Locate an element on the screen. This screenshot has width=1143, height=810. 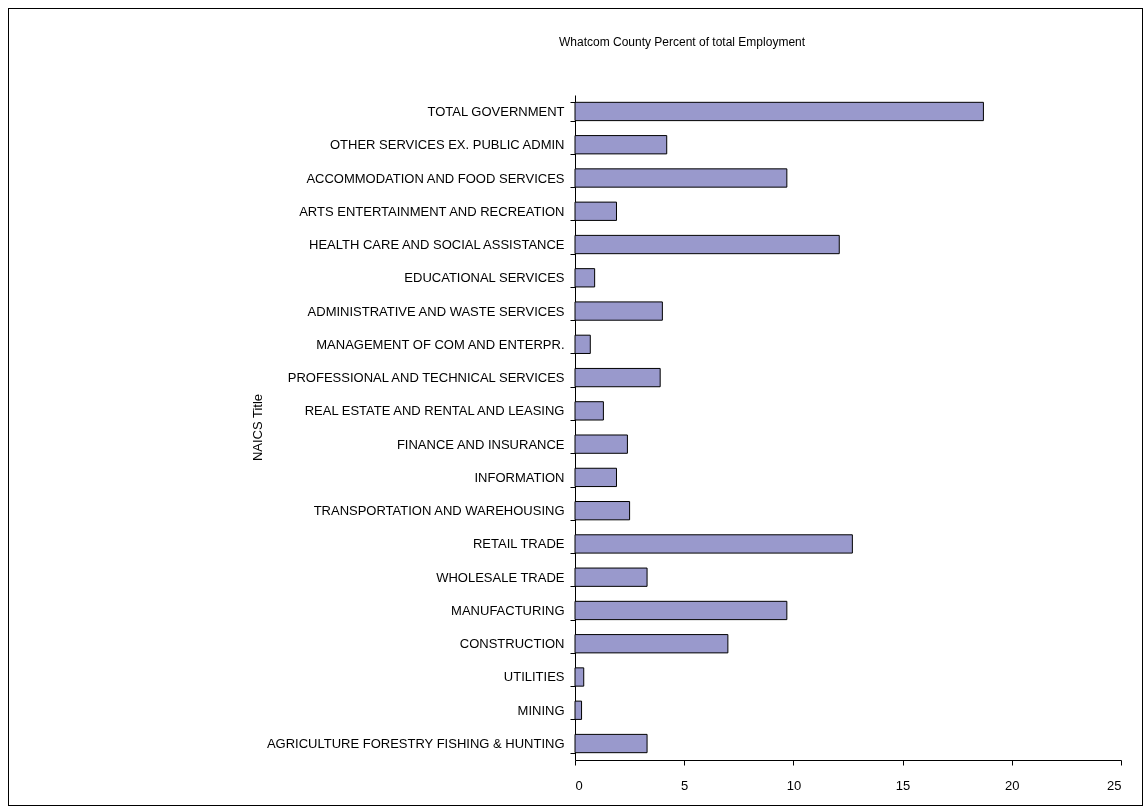
chart-title: Whatcom County Percent of total Employment is located at coordinates (682, 42).